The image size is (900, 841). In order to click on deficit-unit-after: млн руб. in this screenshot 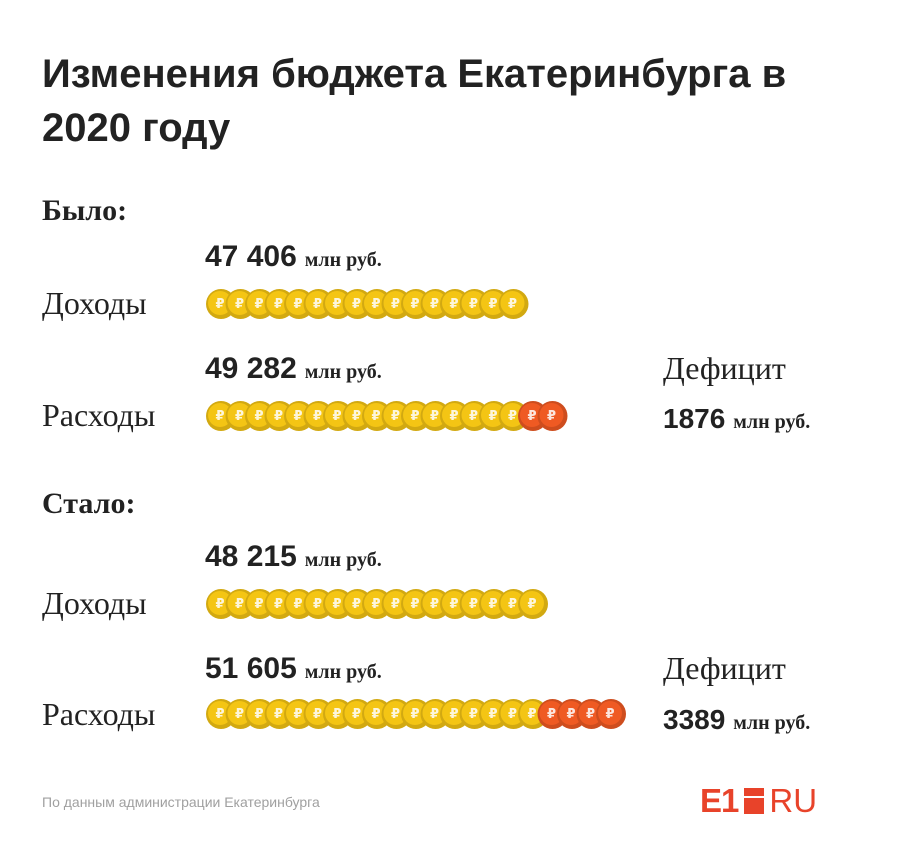, I will do `click(772, 723)`.